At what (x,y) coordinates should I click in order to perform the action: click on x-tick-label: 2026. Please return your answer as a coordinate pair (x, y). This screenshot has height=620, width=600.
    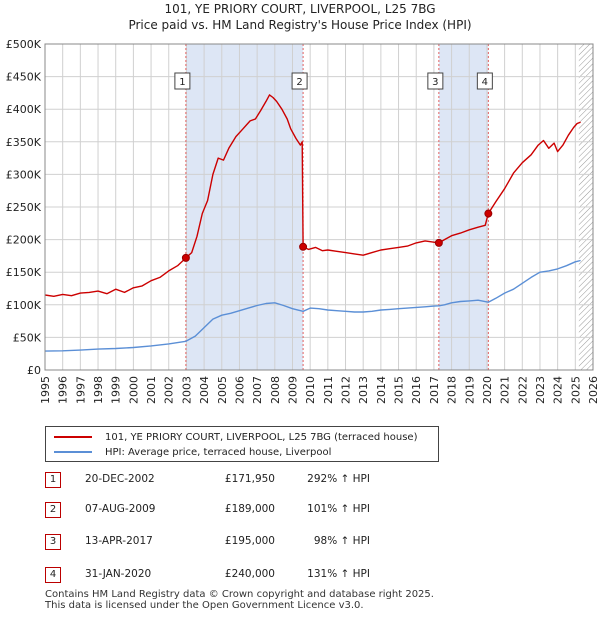
    Looking at the image, I should click on (593, 390).